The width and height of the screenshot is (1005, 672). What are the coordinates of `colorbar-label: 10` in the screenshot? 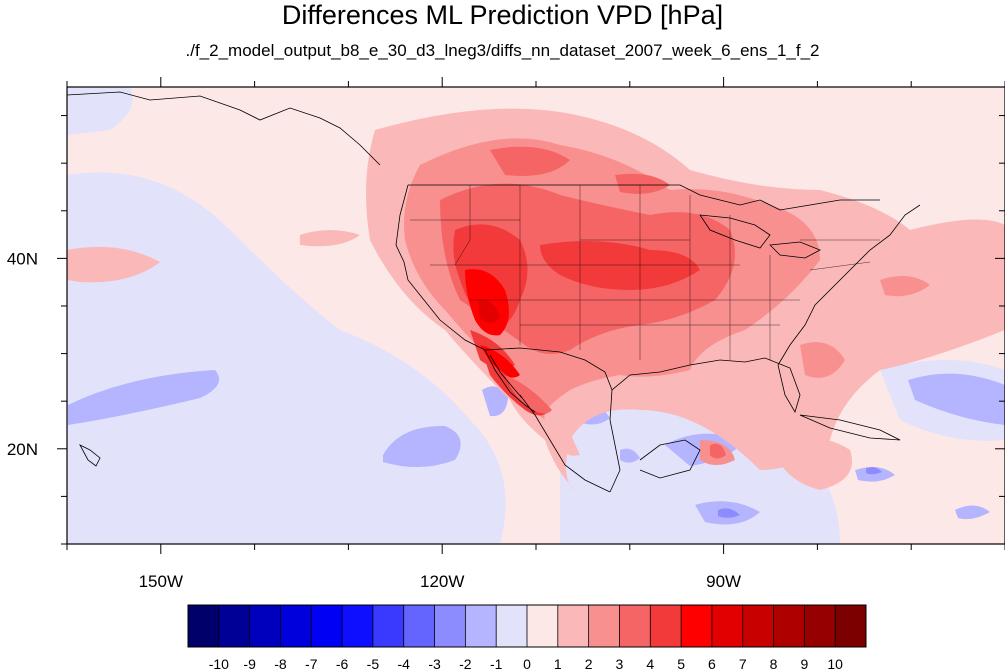 It's located at (835, 664).